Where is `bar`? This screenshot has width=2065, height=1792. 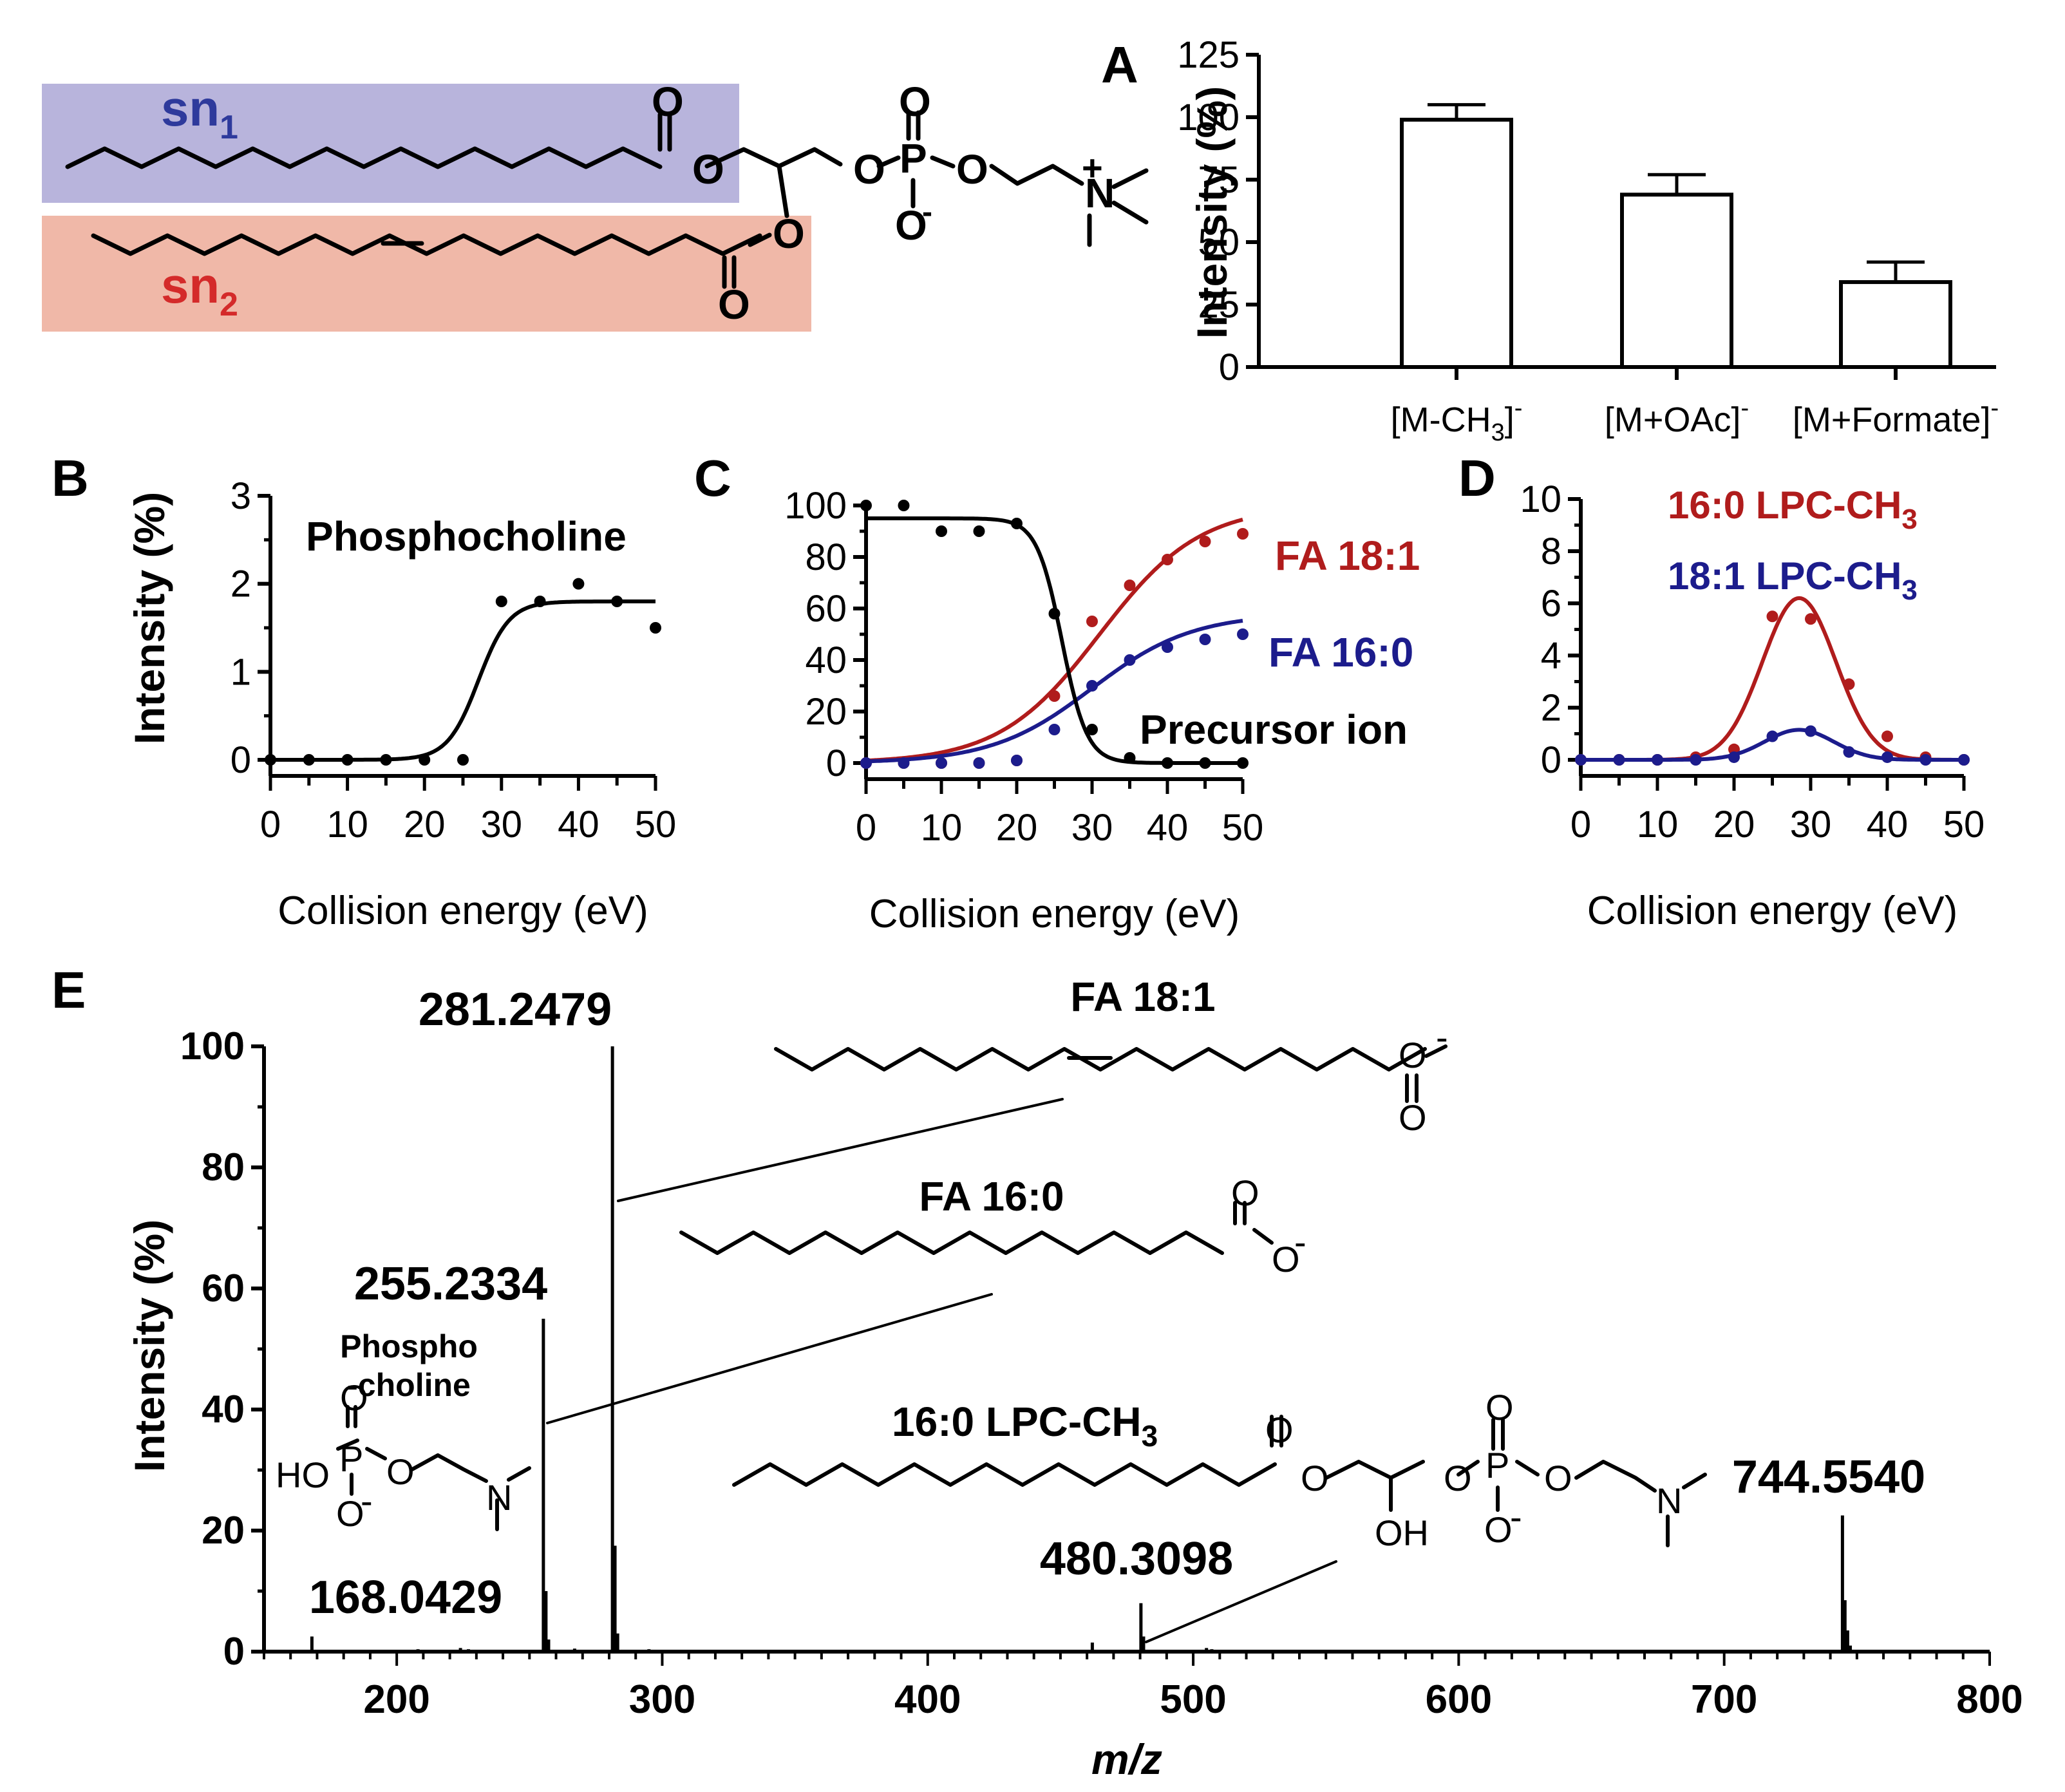 bar is located at coordinates (1895, 324).